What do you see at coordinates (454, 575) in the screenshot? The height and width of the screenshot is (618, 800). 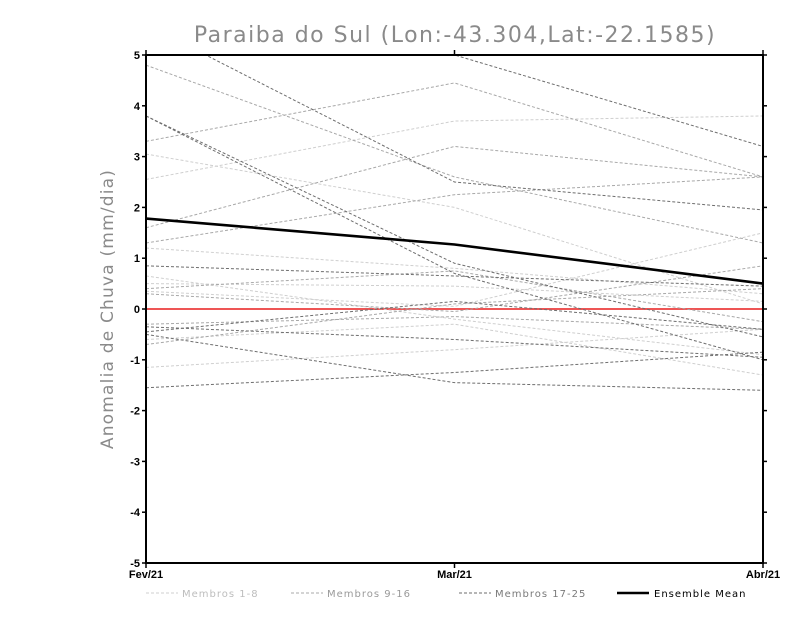 I see `x-tick-label: Mar/21` at bounding box center [454, 575].